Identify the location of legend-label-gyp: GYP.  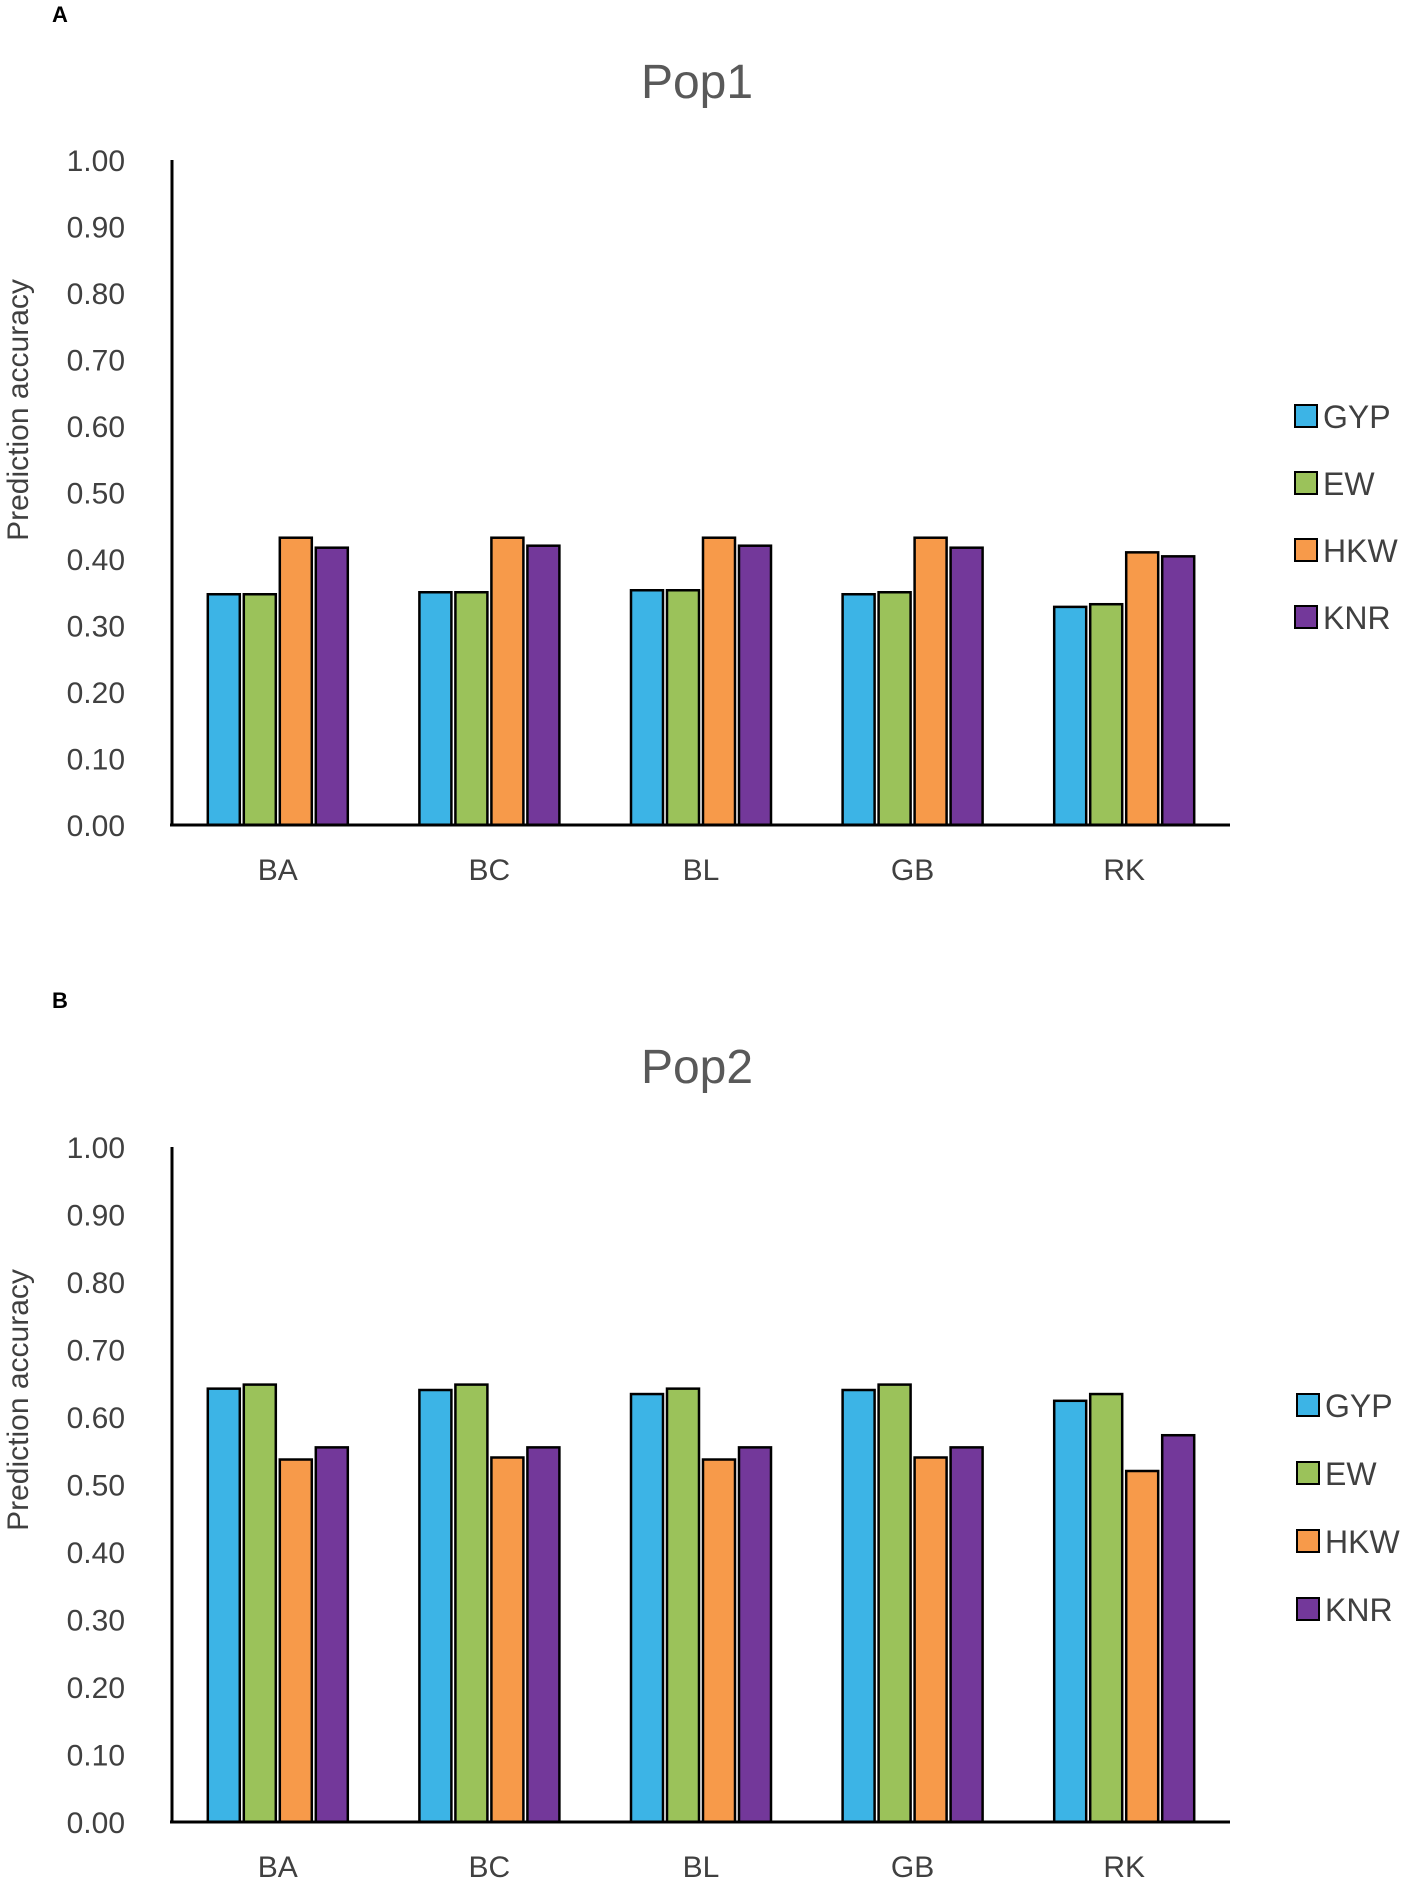
(1359, 1406).